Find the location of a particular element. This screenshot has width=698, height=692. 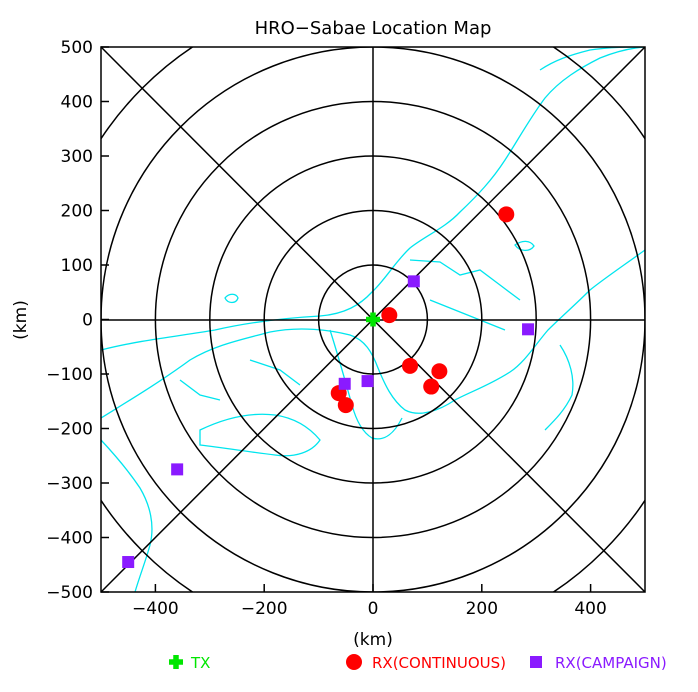

legend-rx-continuous: RX(CONTINUOUS) is located at coordinates (426, 663).